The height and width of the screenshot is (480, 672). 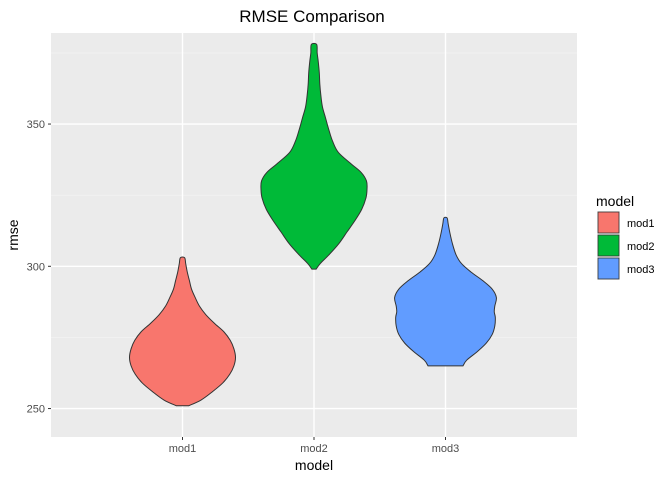 What do you see at coordinates (446, 449) in the screenshot?
I see `x-tick-label: mod3` at bounding box center [446, 449].